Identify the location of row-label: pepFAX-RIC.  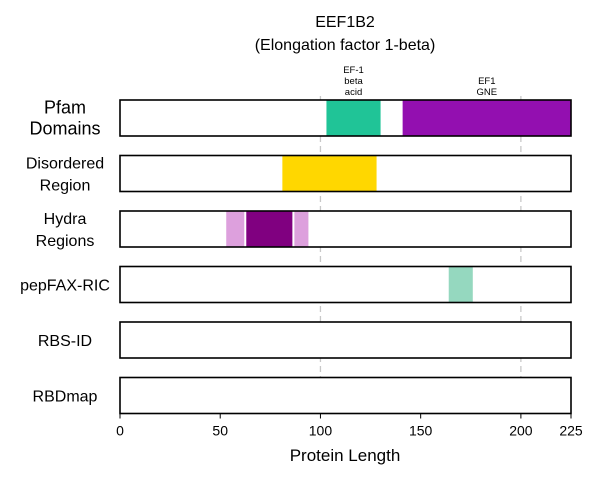
(65, 286).